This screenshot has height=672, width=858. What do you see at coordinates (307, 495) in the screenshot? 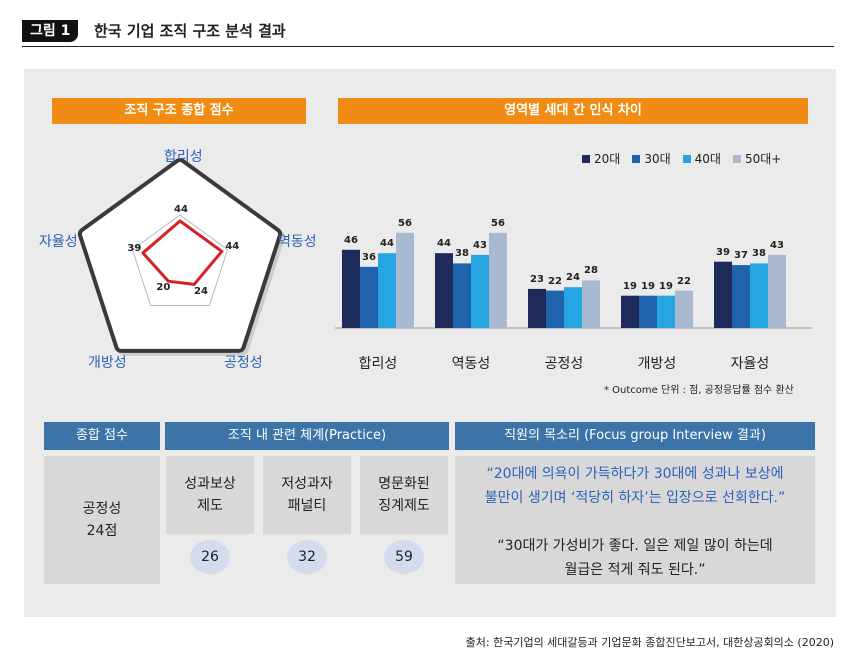
I see `practice-label: 저성과자 패널티` at bounding box center [307, 495].